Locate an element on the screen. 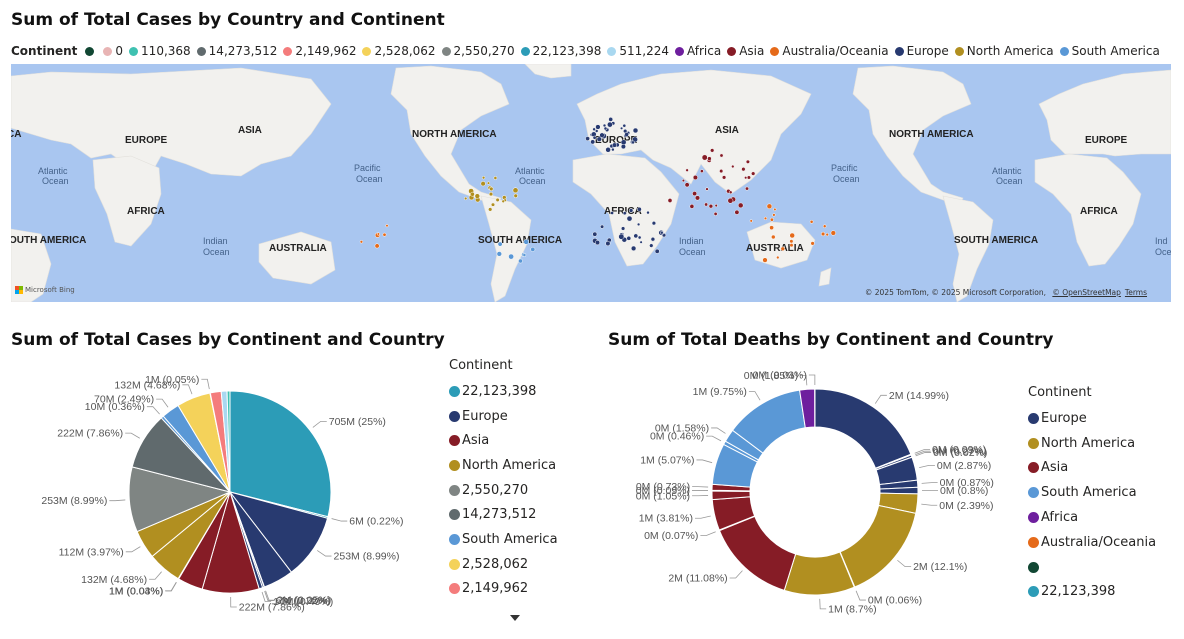 The image size is (1184, 639). terms-link: Terms is located at coordinates (1135, 292).